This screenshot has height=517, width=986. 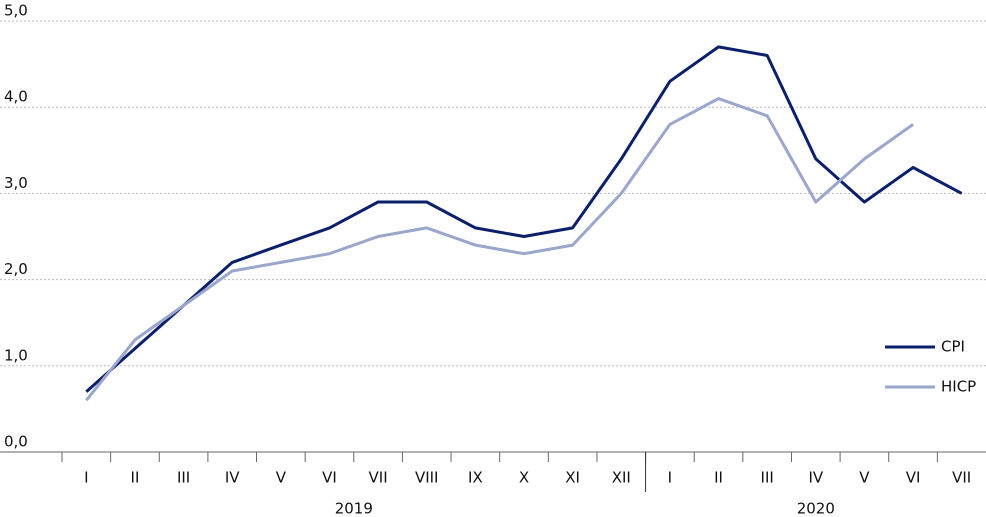 I want to click on x-group-label: 2020, so click(x=816, y=508).